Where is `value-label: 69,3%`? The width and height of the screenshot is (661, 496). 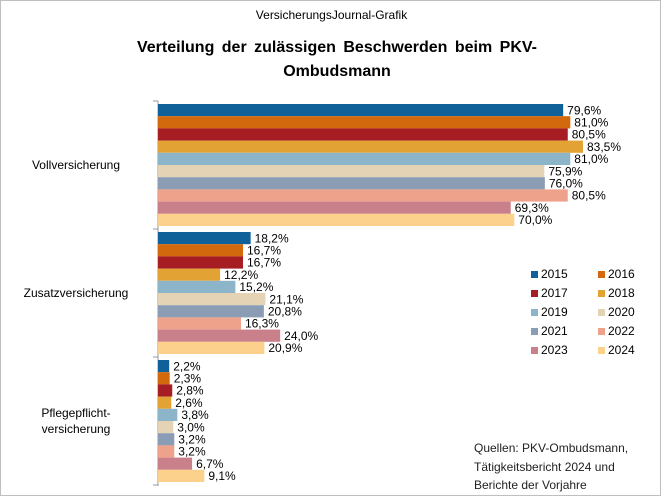 value-label: 69,3% is located at coordinates (532, 208).